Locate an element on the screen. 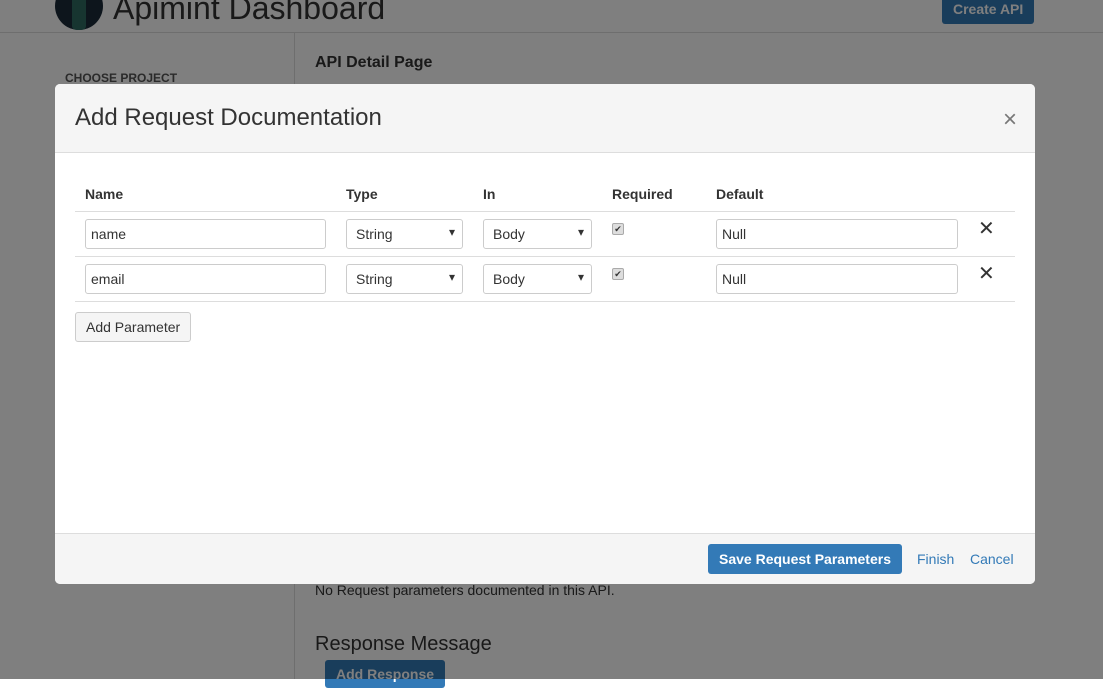 This screenshot has height=688, width=1103. cancel-link: Cancel is located at coordinates (992, 559).